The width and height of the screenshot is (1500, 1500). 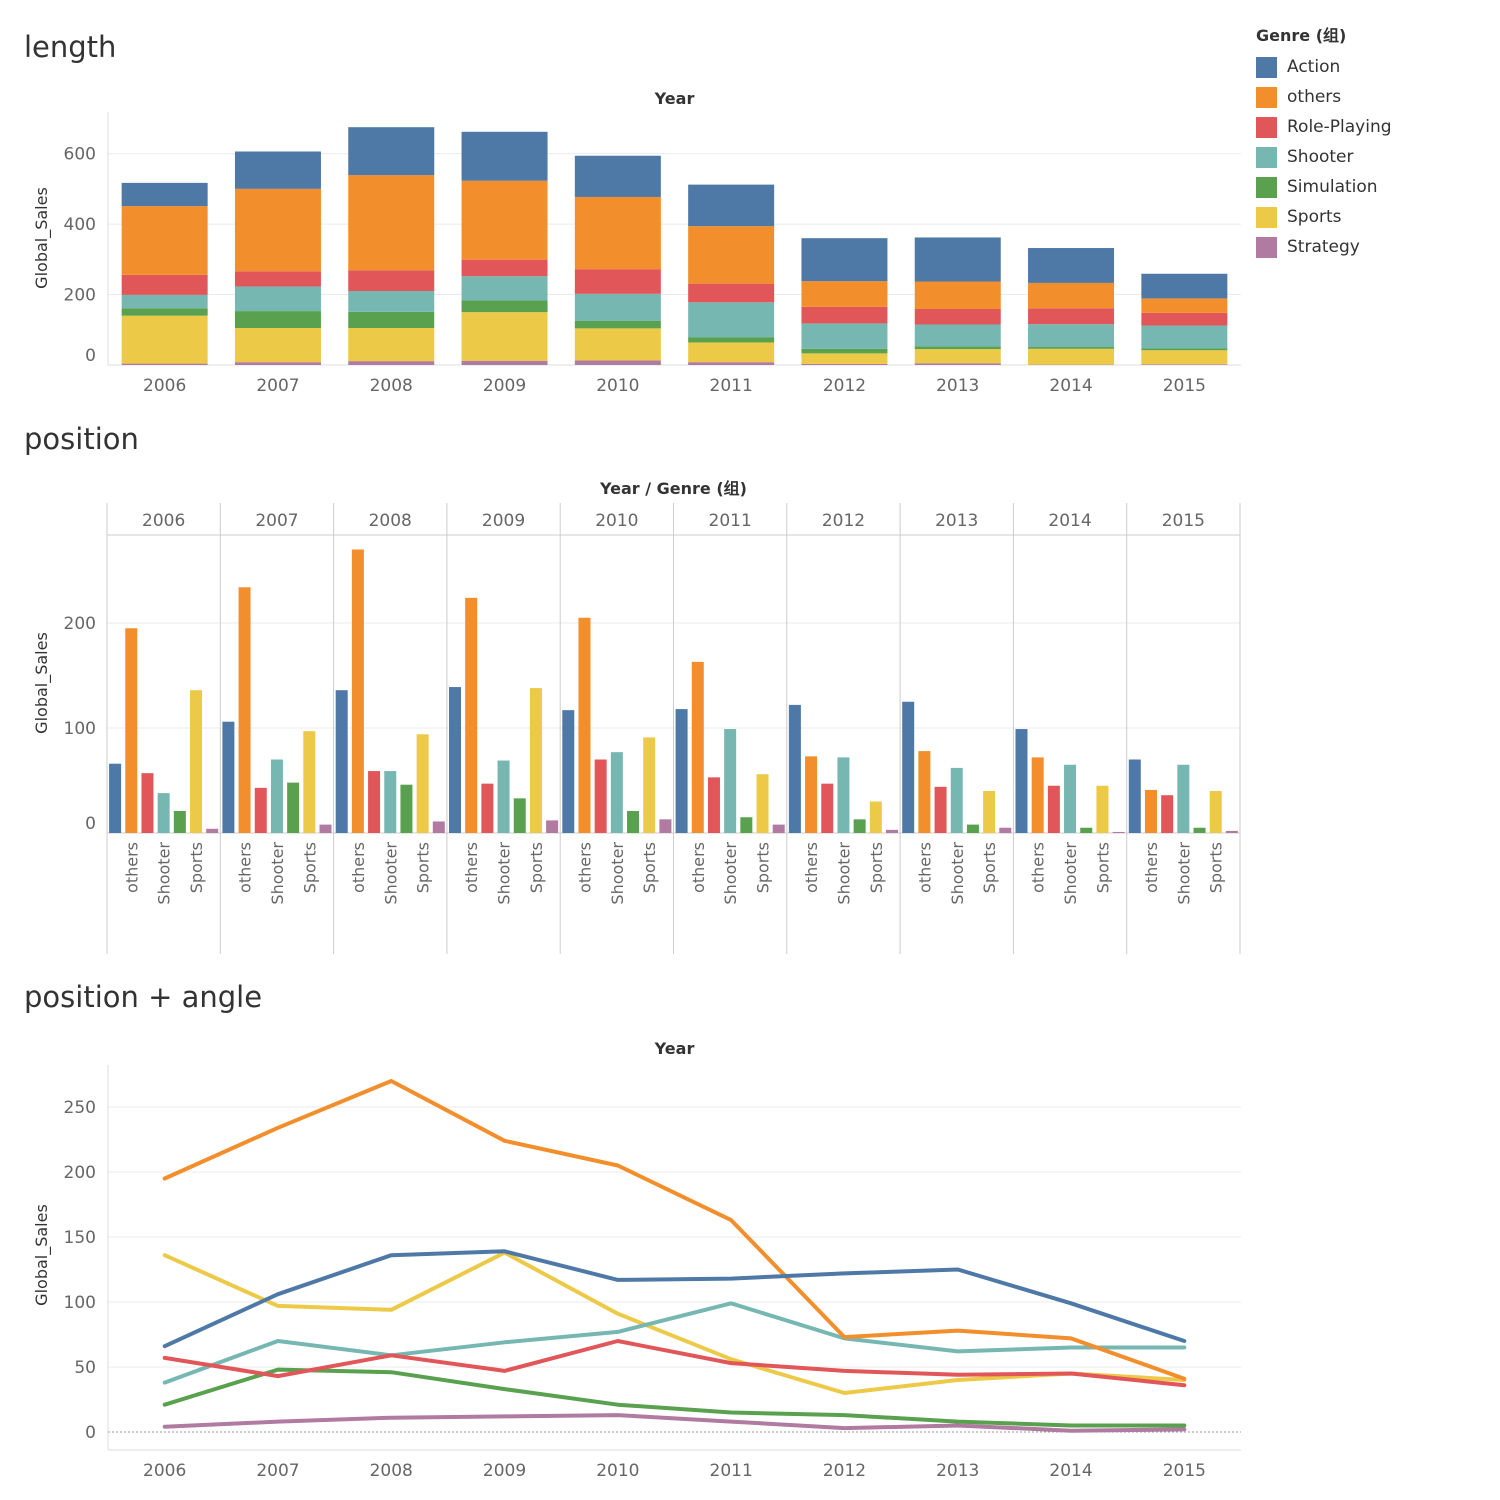 I want to click on legend-item-sports: Sports, so click(x=1324, y=217).